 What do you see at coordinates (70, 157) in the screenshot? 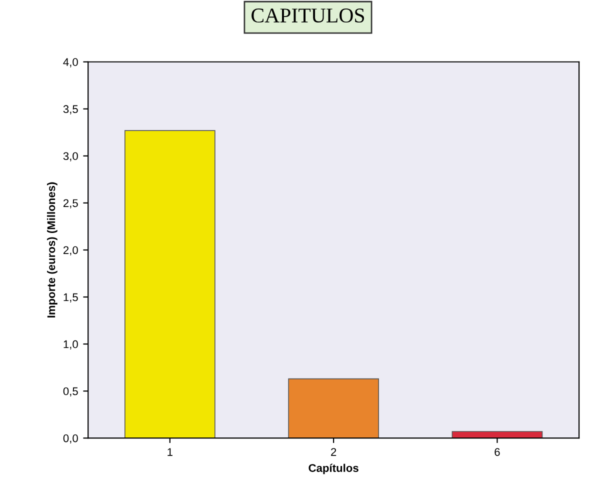
I see `y-tick-label: 3,0` at bounding box center [70, 157].